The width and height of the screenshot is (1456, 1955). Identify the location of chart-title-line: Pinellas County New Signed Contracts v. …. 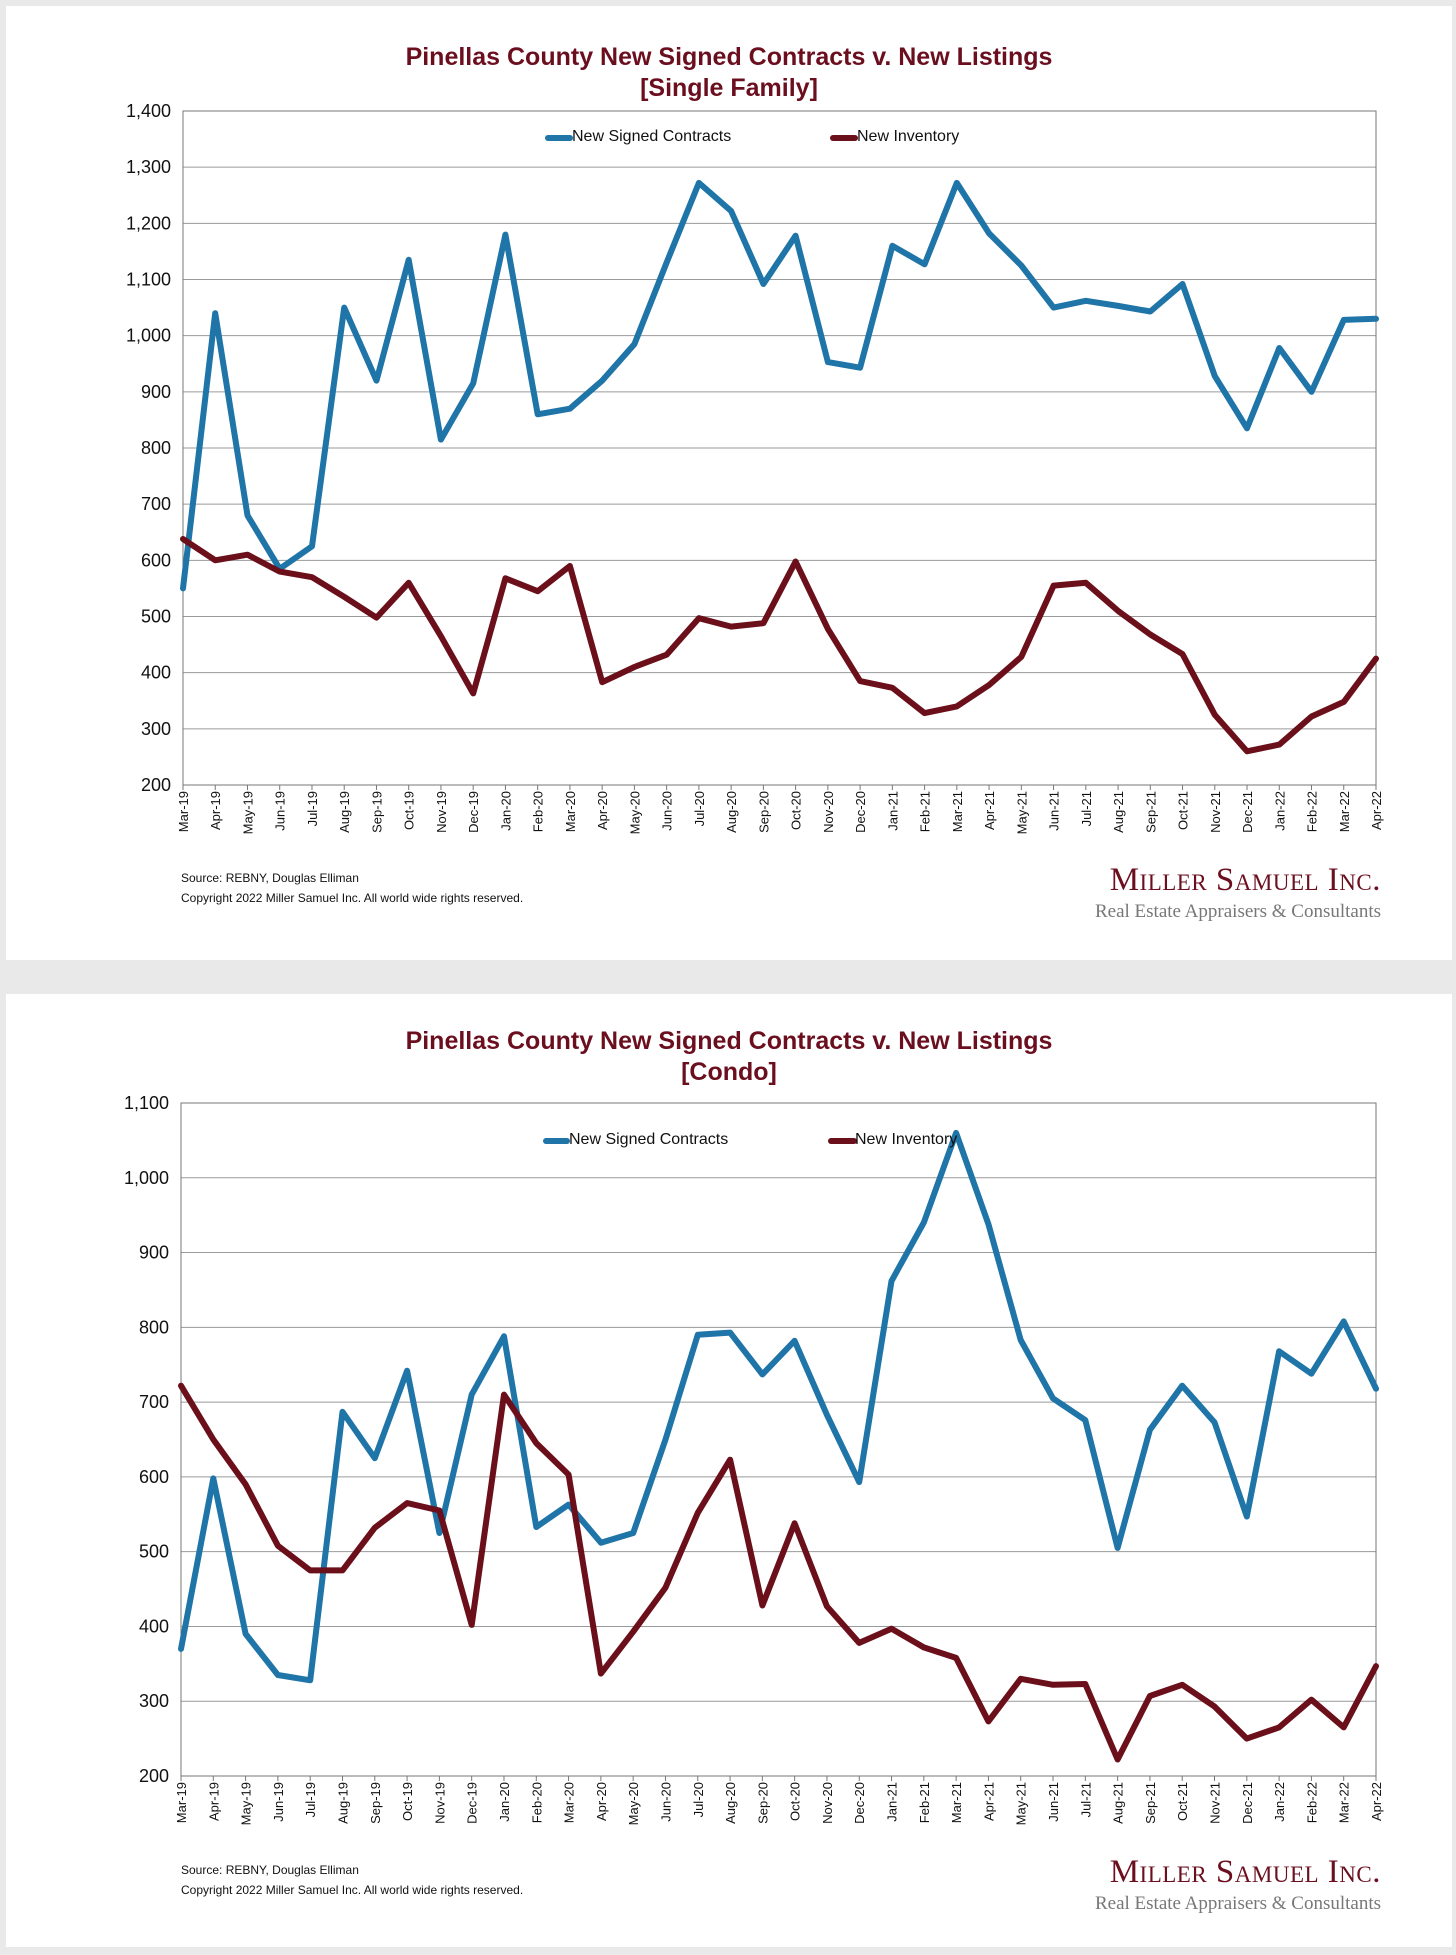
(729, 1041).